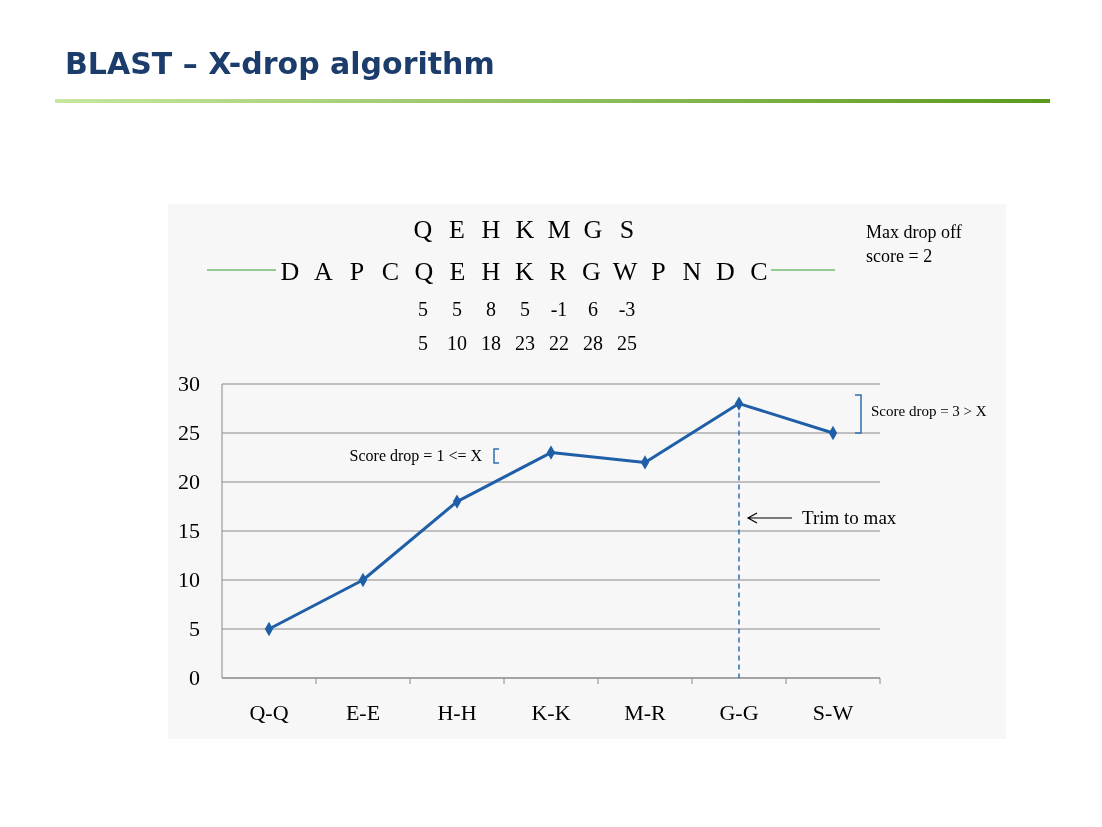 The image size is (1102, 827). Describe the element at coordinates (189, 481) in the screenshot. I see `y-tick-label: 20` at that location.